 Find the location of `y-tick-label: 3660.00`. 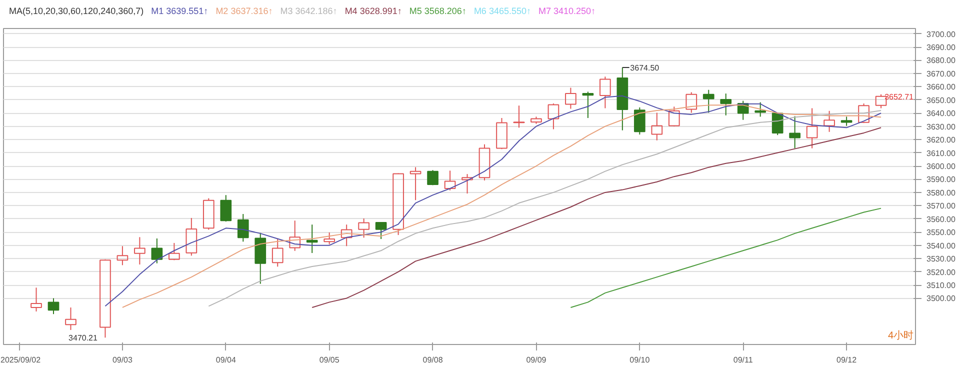

y-tick-label: 3660.00 is located at coordinates (941, 87).